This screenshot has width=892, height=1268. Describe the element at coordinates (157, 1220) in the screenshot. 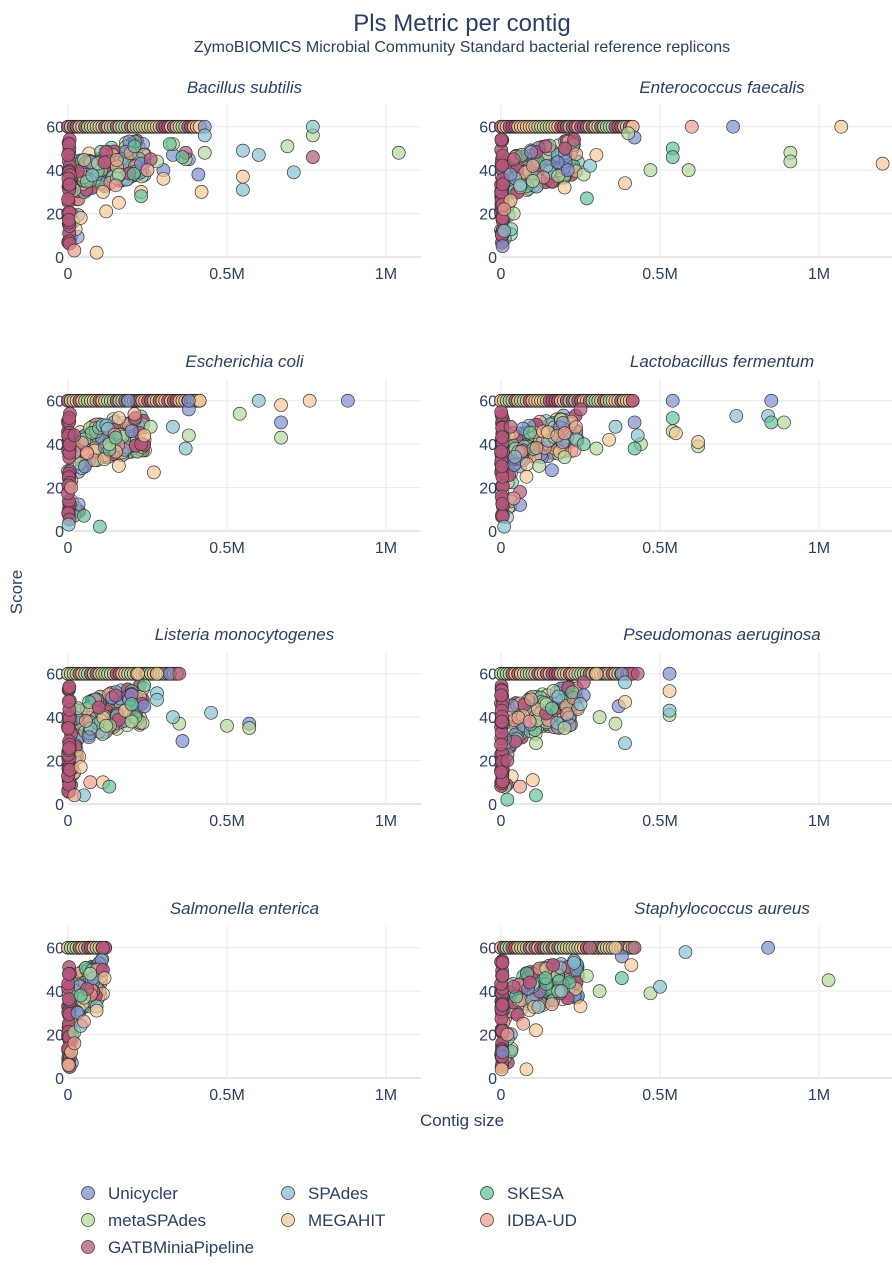

I see `legend-label: metaSPAdes` at that location.